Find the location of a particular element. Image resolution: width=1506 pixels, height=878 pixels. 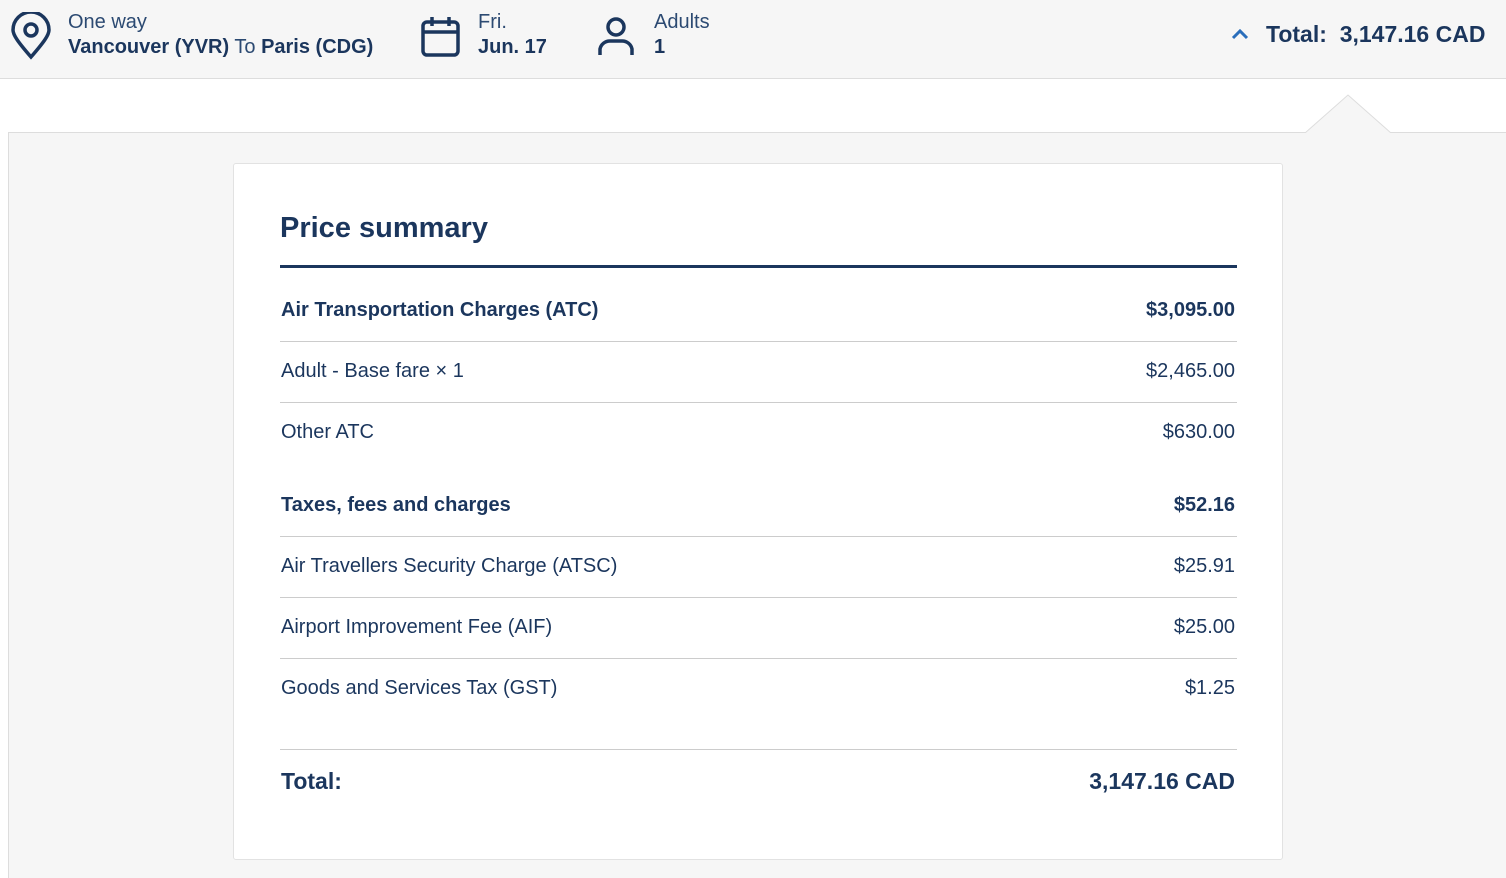

collapse-chevron is located at coordinates (1240, 34).